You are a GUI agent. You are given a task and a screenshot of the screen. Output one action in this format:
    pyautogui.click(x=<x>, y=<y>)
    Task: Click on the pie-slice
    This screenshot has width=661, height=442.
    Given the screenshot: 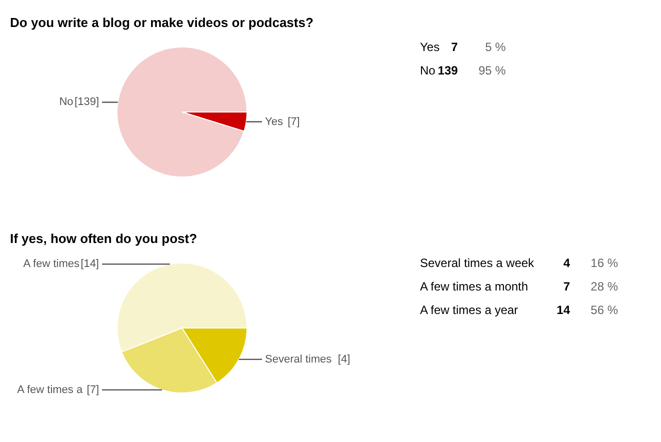 What is the action you would take?
    pyautogui.click(x=182, y=112)
    